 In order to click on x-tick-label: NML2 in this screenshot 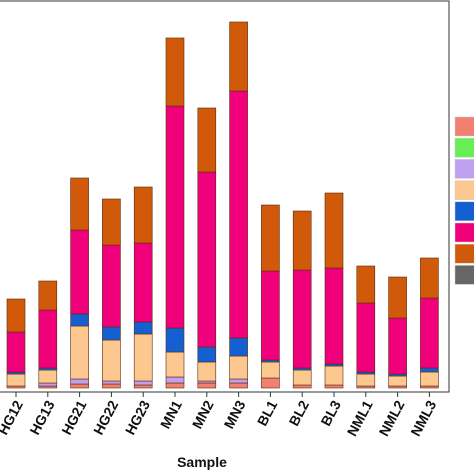, I will do `click(391, 417)`.